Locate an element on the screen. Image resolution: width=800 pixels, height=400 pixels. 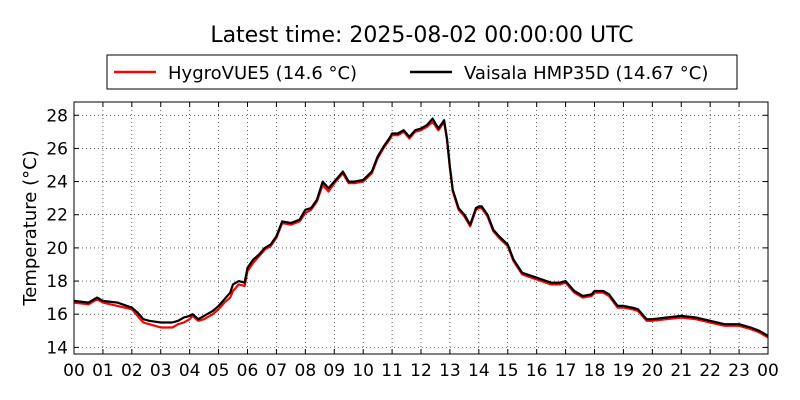
x-tick-label: 11 is located at coordinates (392, 371).